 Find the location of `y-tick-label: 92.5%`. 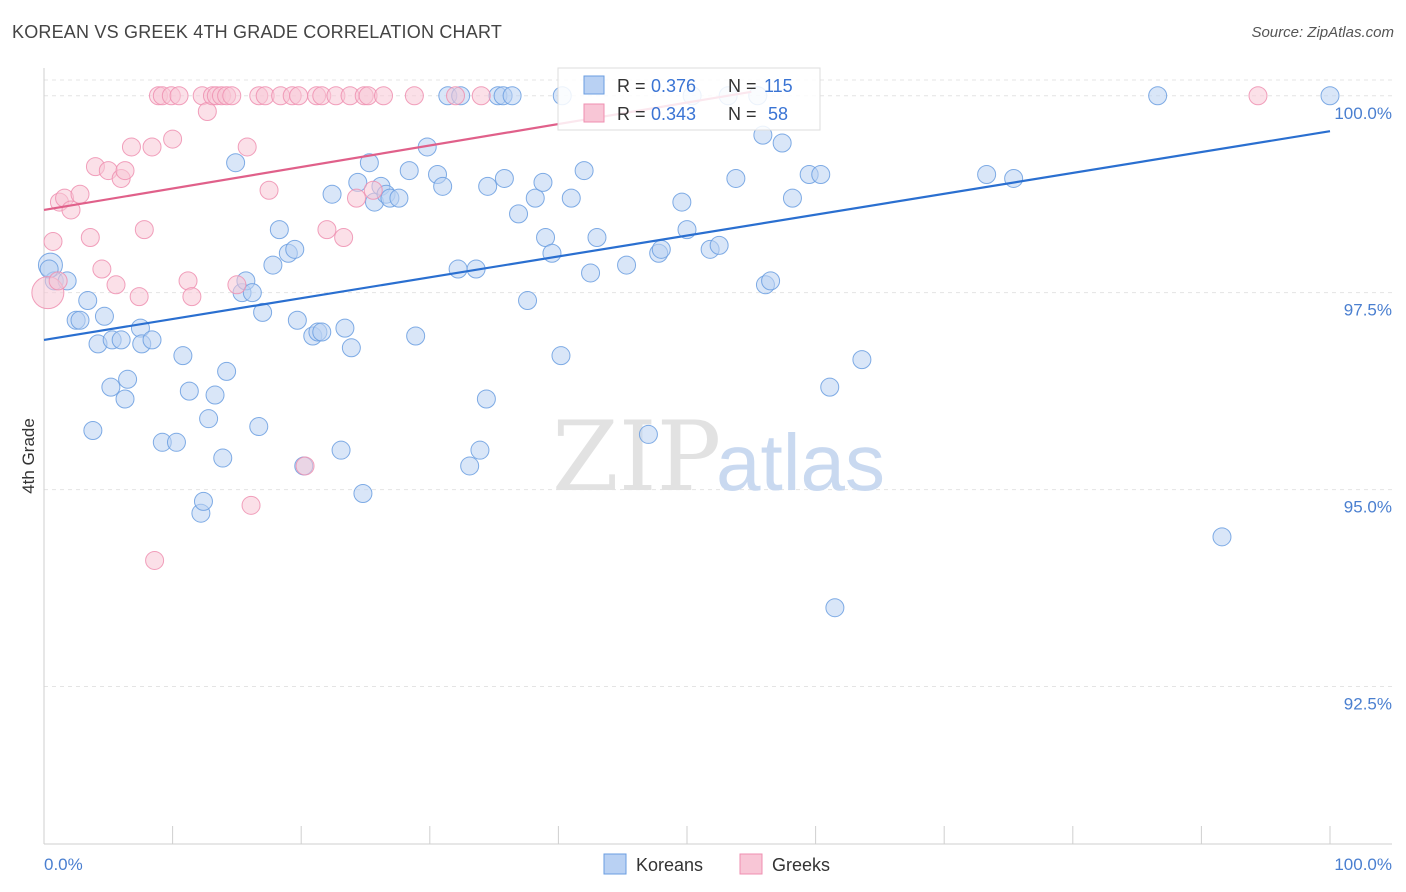

y-tick-label: 92.5% is located at coordinates (1368, 703).